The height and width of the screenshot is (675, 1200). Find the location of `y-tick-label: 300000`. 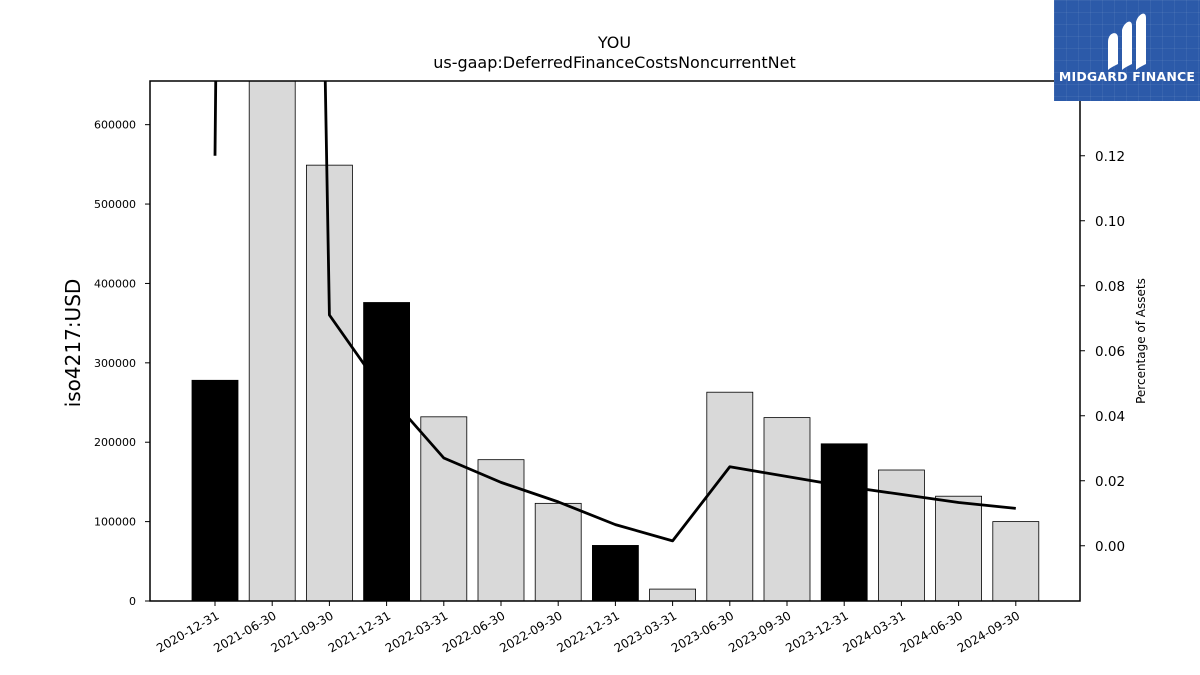

y-tick-label: 300000 is located at coordinates (115, 363).